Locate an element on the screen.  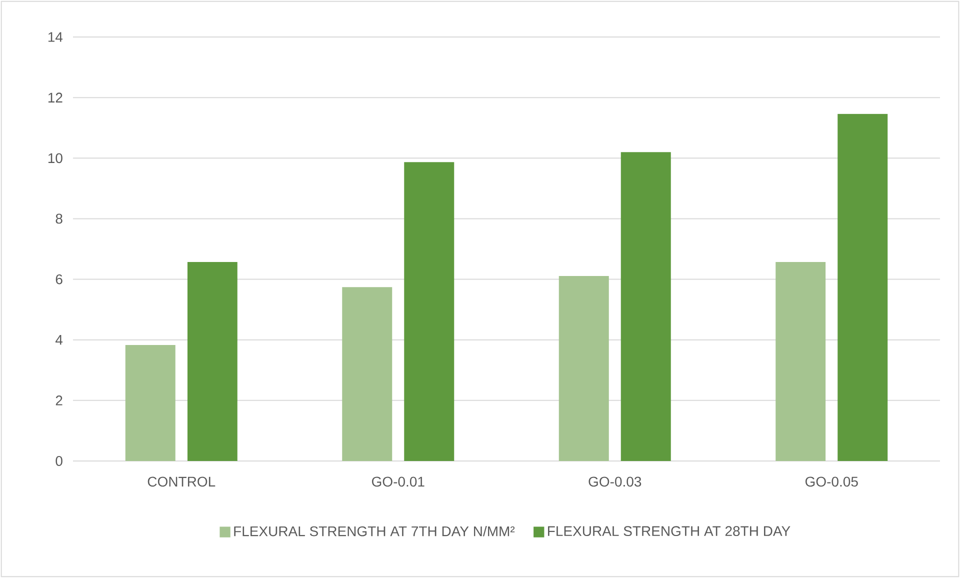
x-tick-label: GO-0.05 is located at coordinates (831, 481).